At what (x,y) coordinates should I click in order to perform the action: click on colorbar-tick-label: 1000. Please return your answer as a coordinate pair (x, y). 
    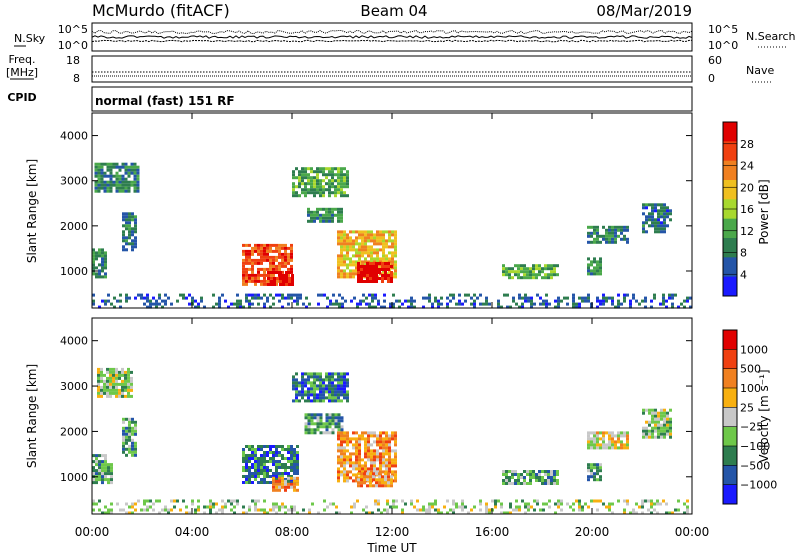
    Looking at the image, I should click on (754, 349).